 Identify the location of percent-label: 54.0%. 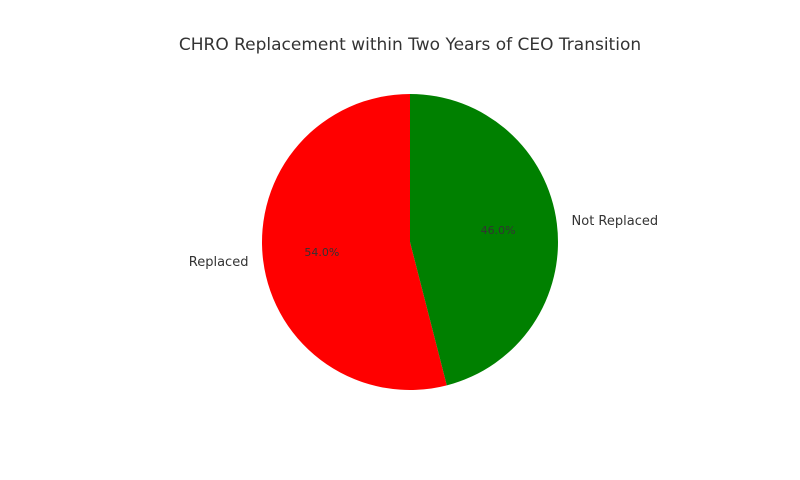
(321, 252).